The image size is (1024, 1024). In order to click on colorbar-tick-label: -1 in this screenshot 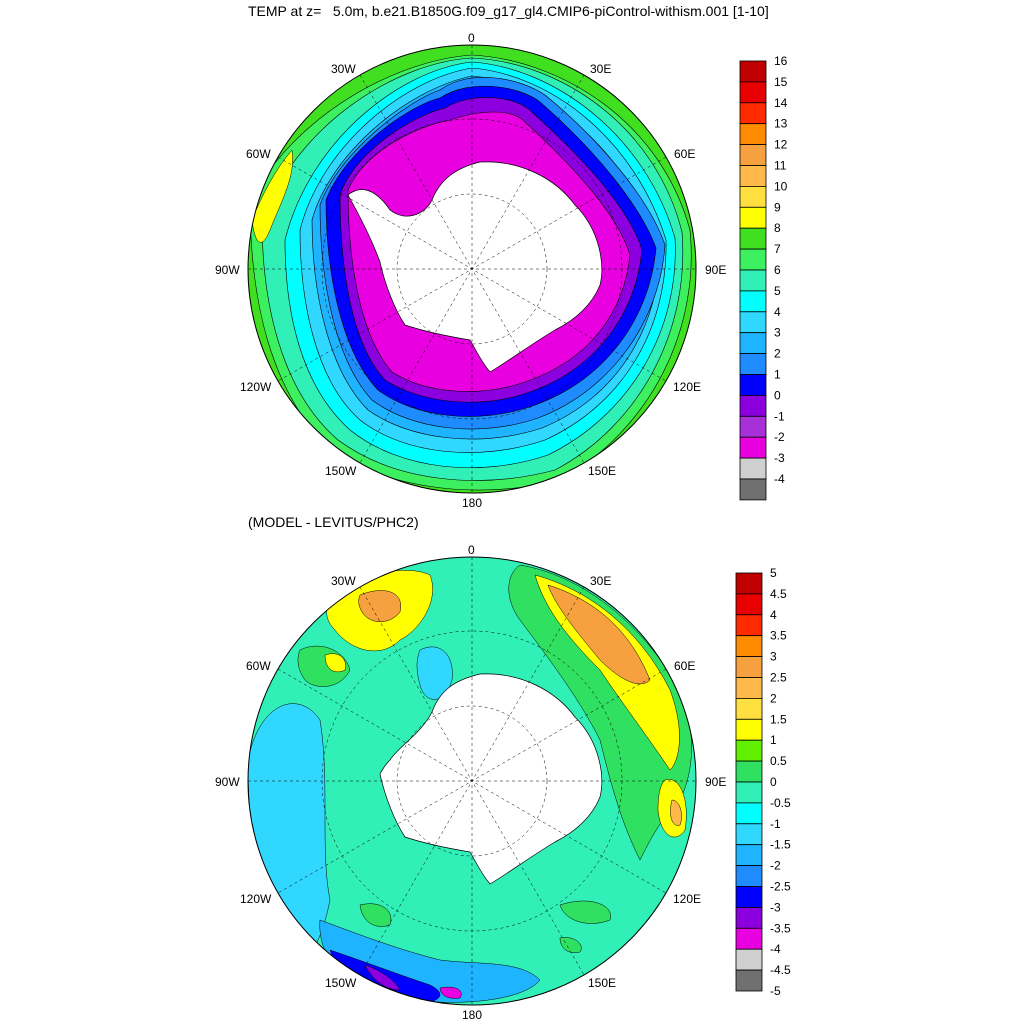, I will do `click(779, 416)`.